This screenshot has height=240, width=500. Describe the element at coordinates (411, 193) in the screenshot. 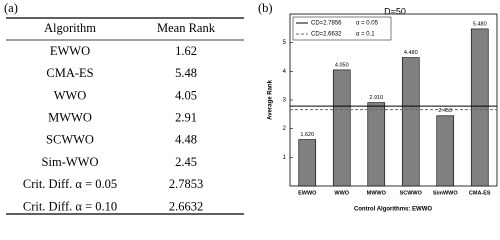

I see `x-tick-label: SCWWO` at that location.